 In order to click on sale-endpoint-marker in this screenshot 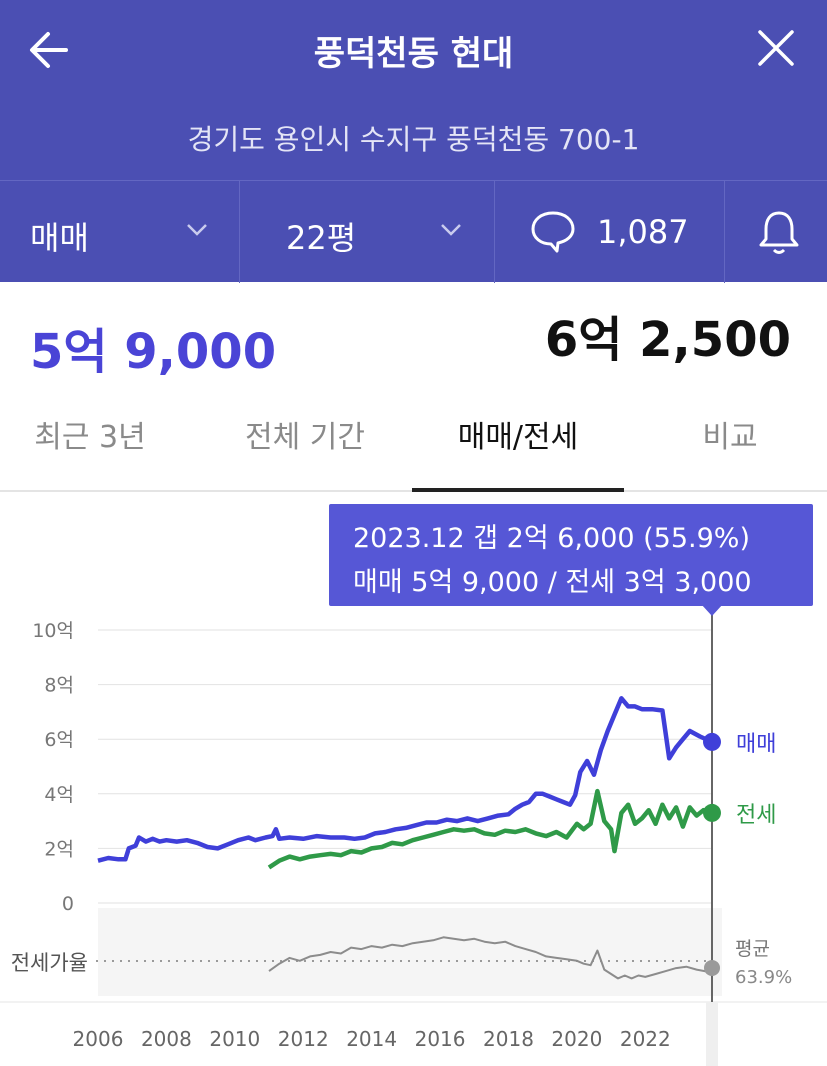, I will do `click(712, 741)`.